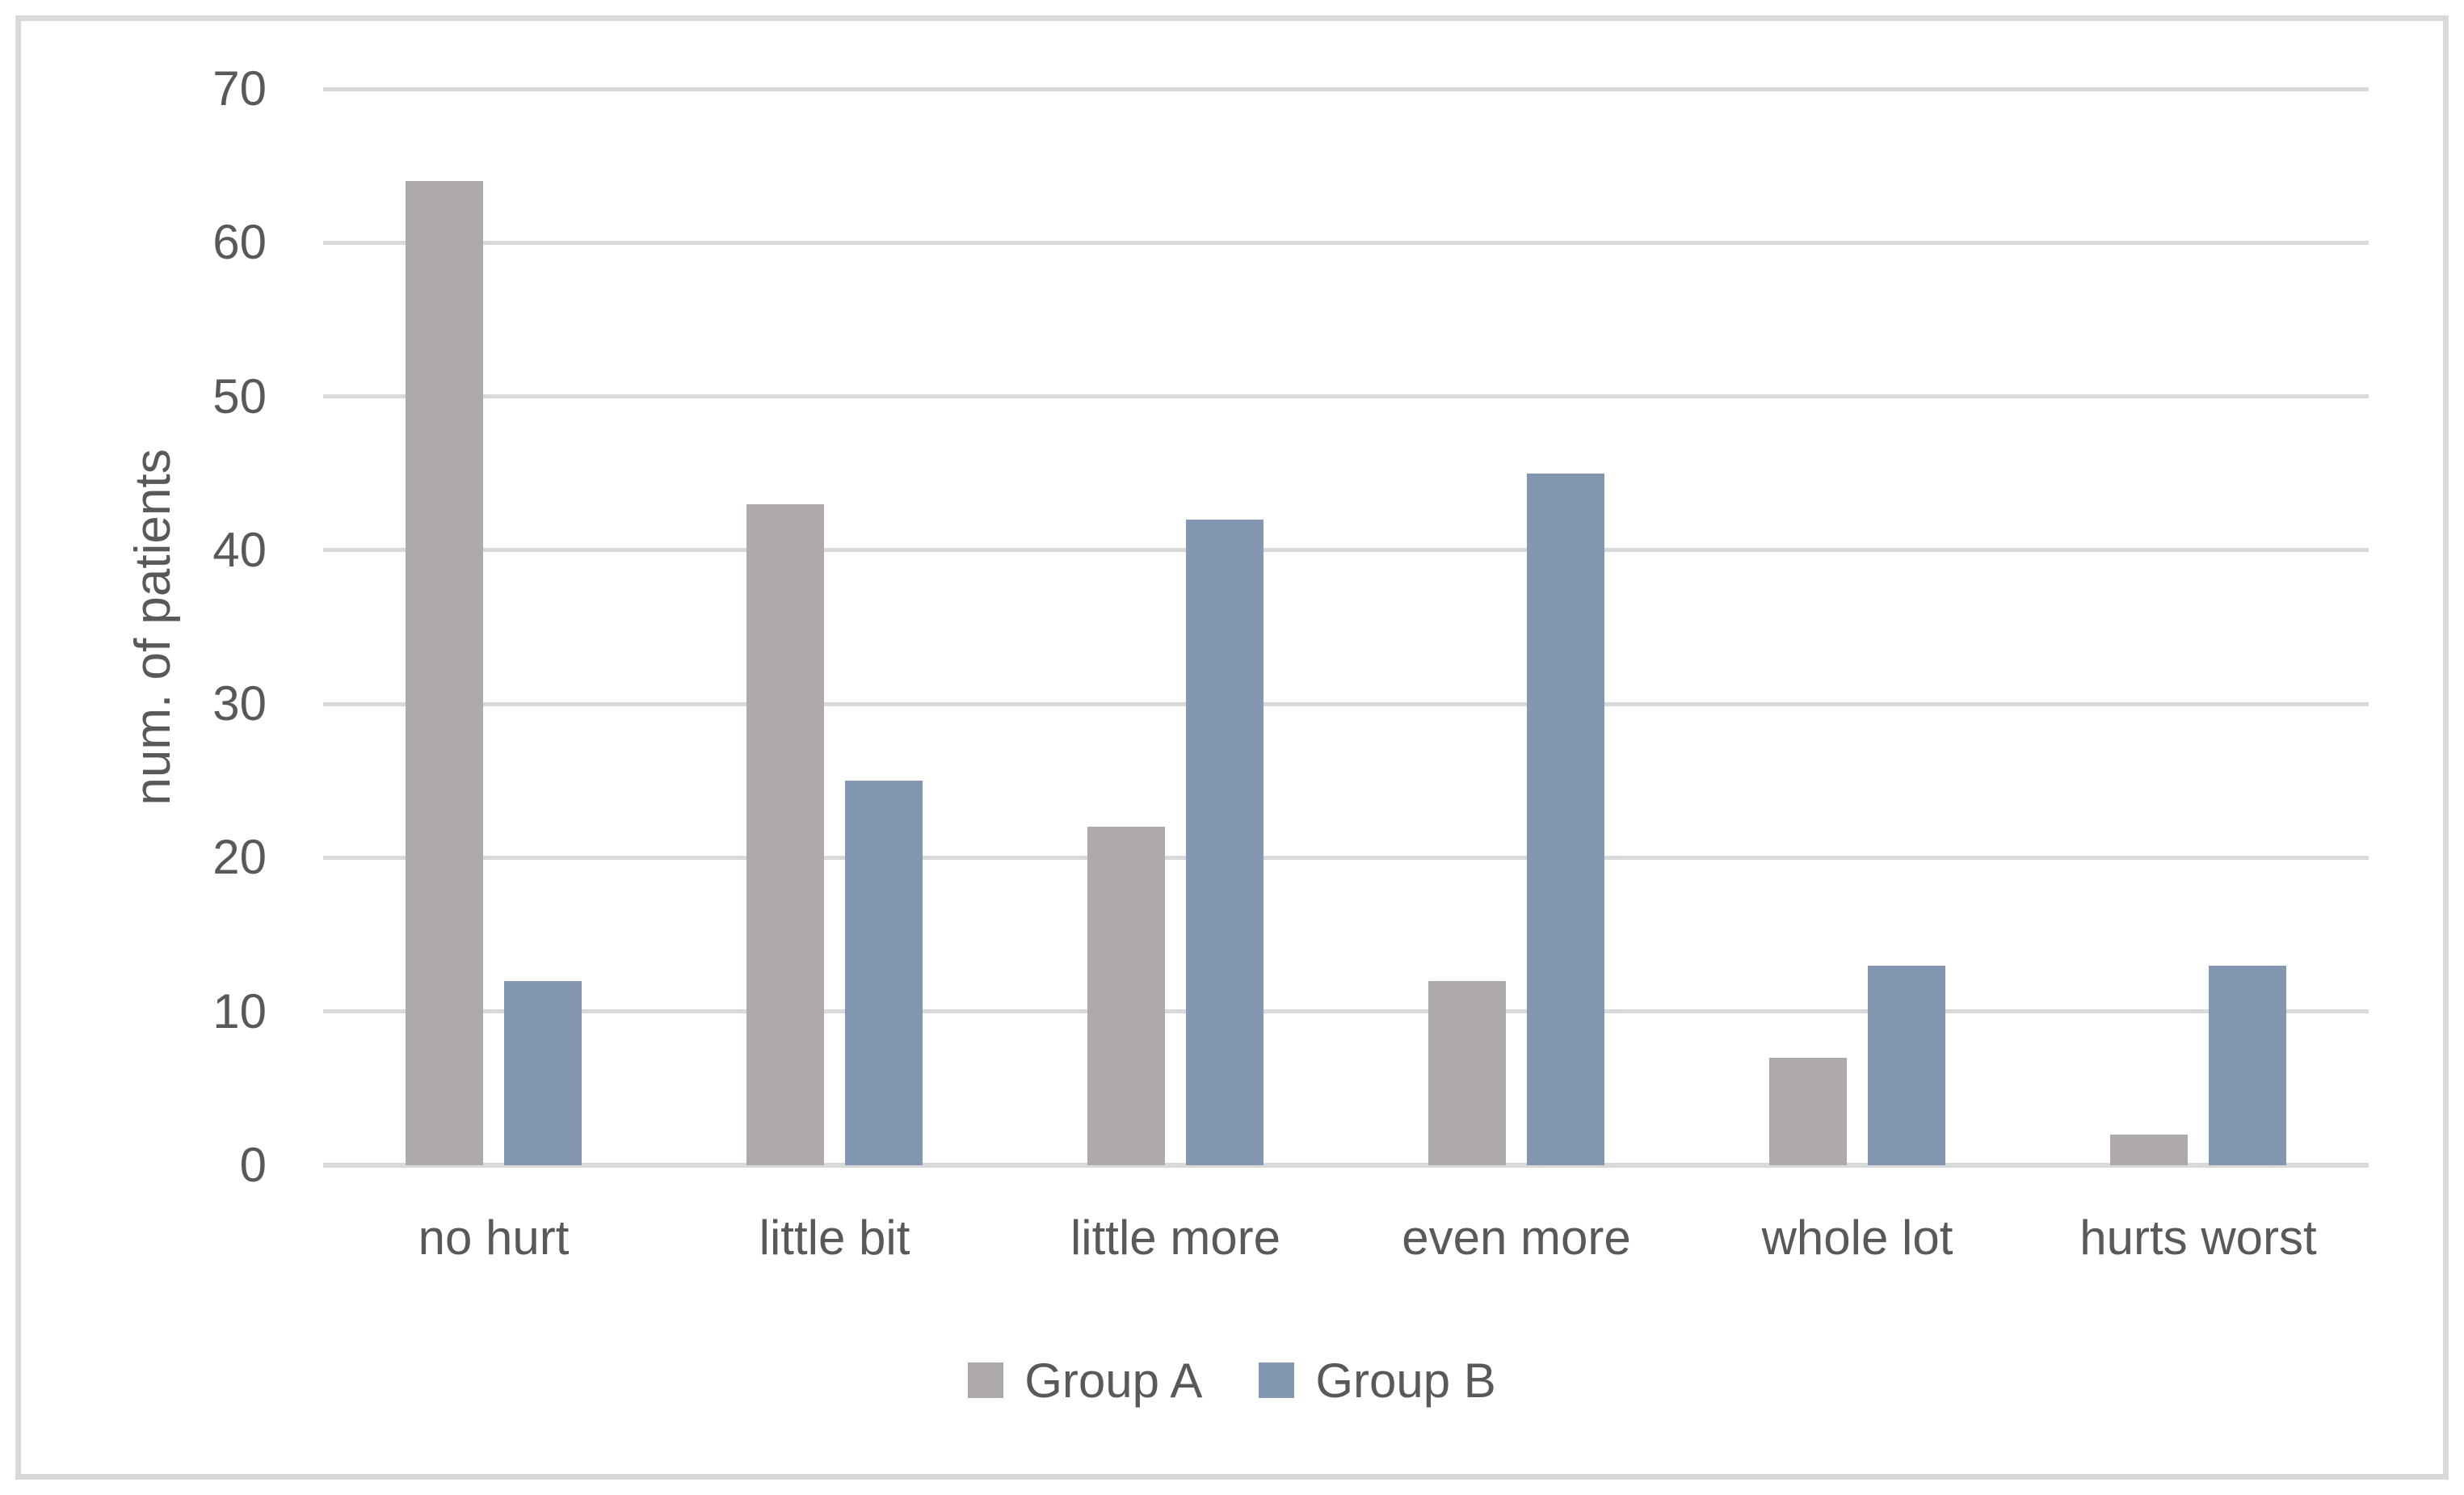  I want to click on x-axis-label-little-bit: little bit, so click(834, 1238).